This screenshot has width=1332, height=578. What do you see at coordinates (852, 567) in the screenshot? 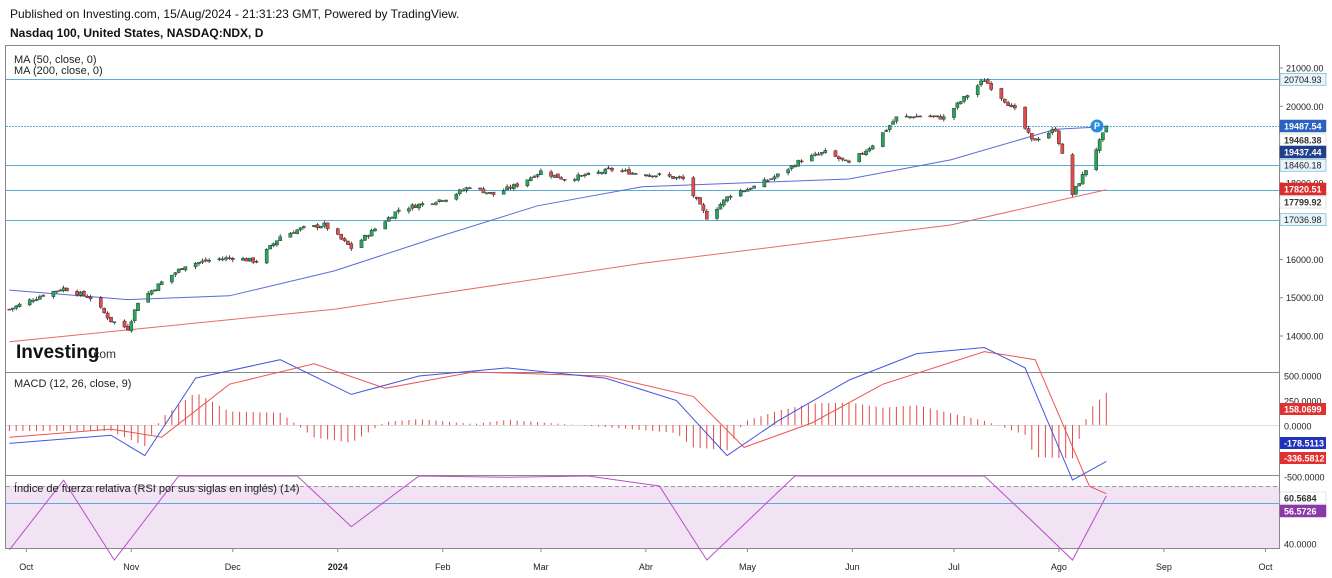
I see `time-label: Jun` at bounding box center [852, 567].